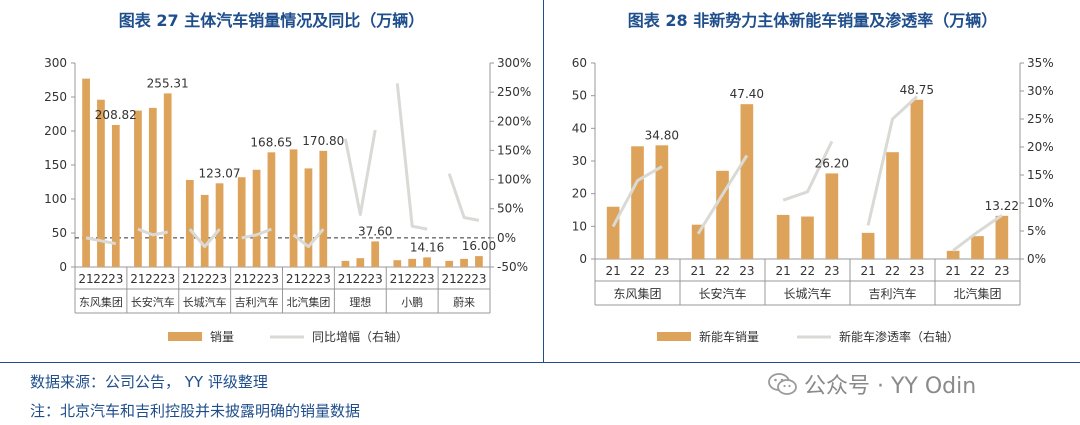 The image size is (1080, 425). Describe the element at coordinates (579, 63) in the screenshot. I see `y-tick-label-left: 60` at that location.